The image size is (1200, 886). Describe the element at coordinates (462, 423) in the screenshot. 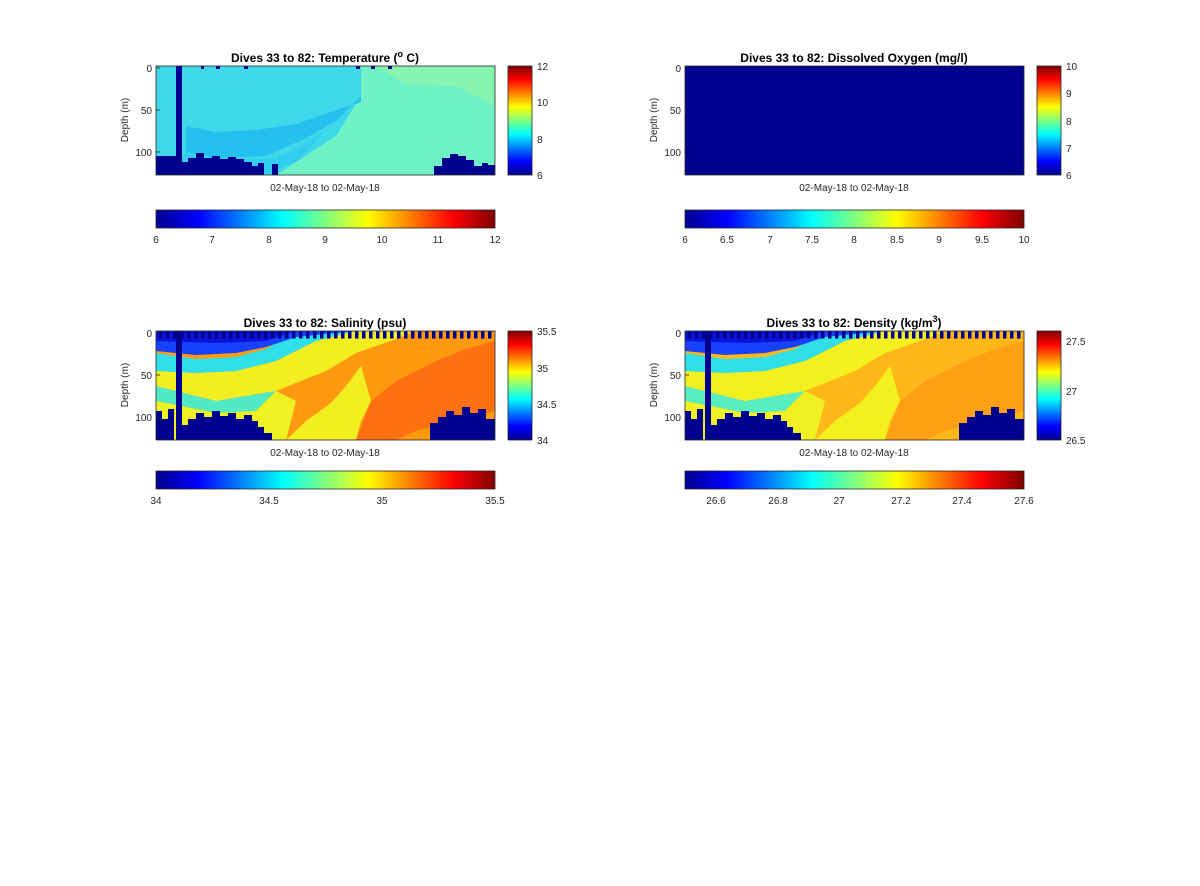

I see `missing-data-bottom-right` at that location.